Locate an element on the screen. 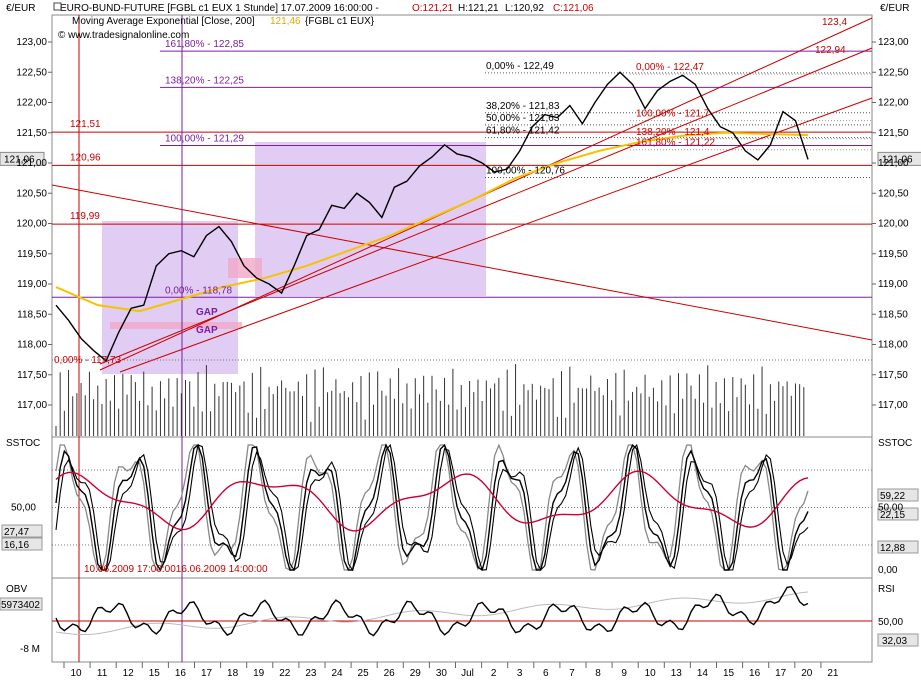  obv-tag-bg is located at coordinates (21, 604).